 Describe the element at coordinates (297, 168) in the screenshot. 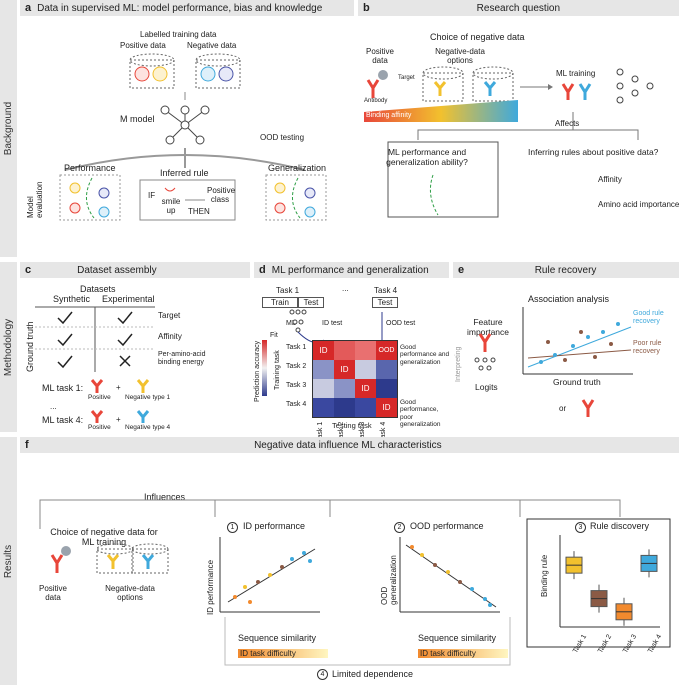

I see `generalization-label: Generalization` at that location.